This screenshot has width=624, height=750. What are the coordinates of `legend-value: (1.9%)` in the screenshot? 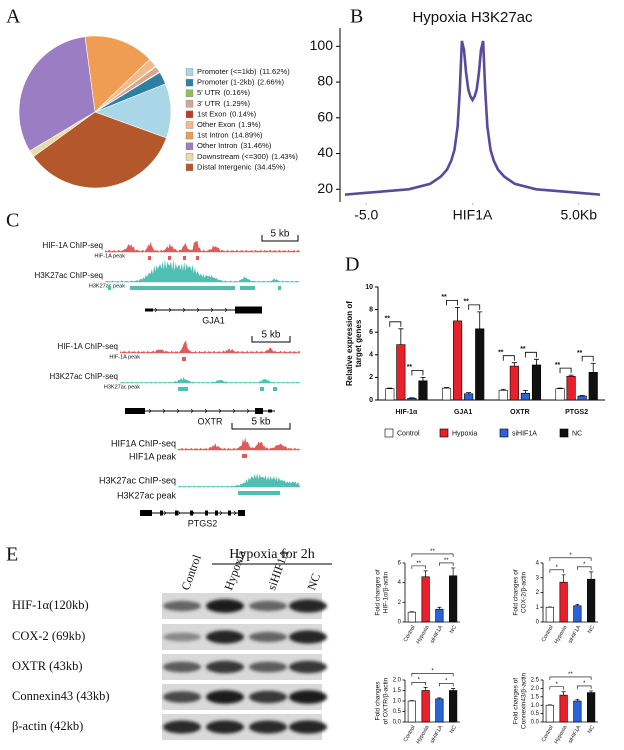 It's located at (249, 124).